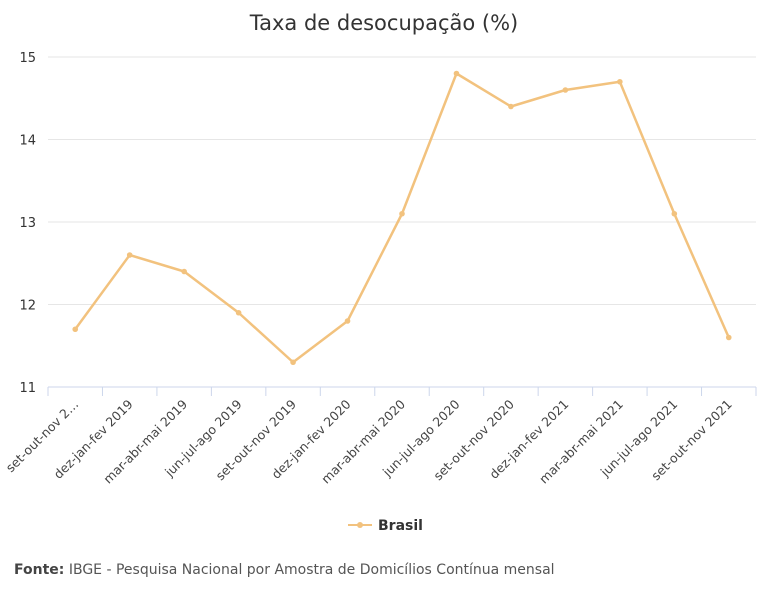 This screenshot has height=602, width=768. Describe the element at coordinates (27, 306) in the screenshot. I see `y-tick-label: 12` at that location.